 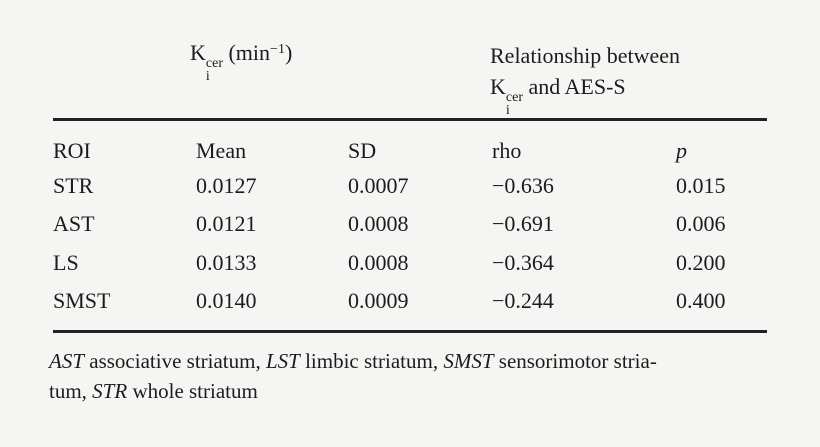 I want to click on cell-rho: −0.364, so click(x=523, y=262).